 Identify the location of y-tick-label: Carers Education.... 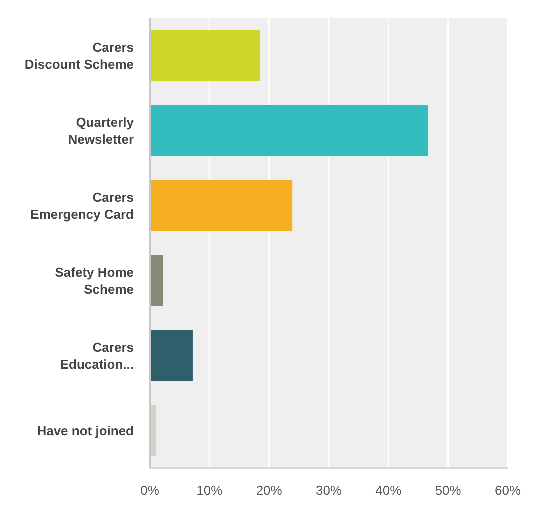
(97, 356).